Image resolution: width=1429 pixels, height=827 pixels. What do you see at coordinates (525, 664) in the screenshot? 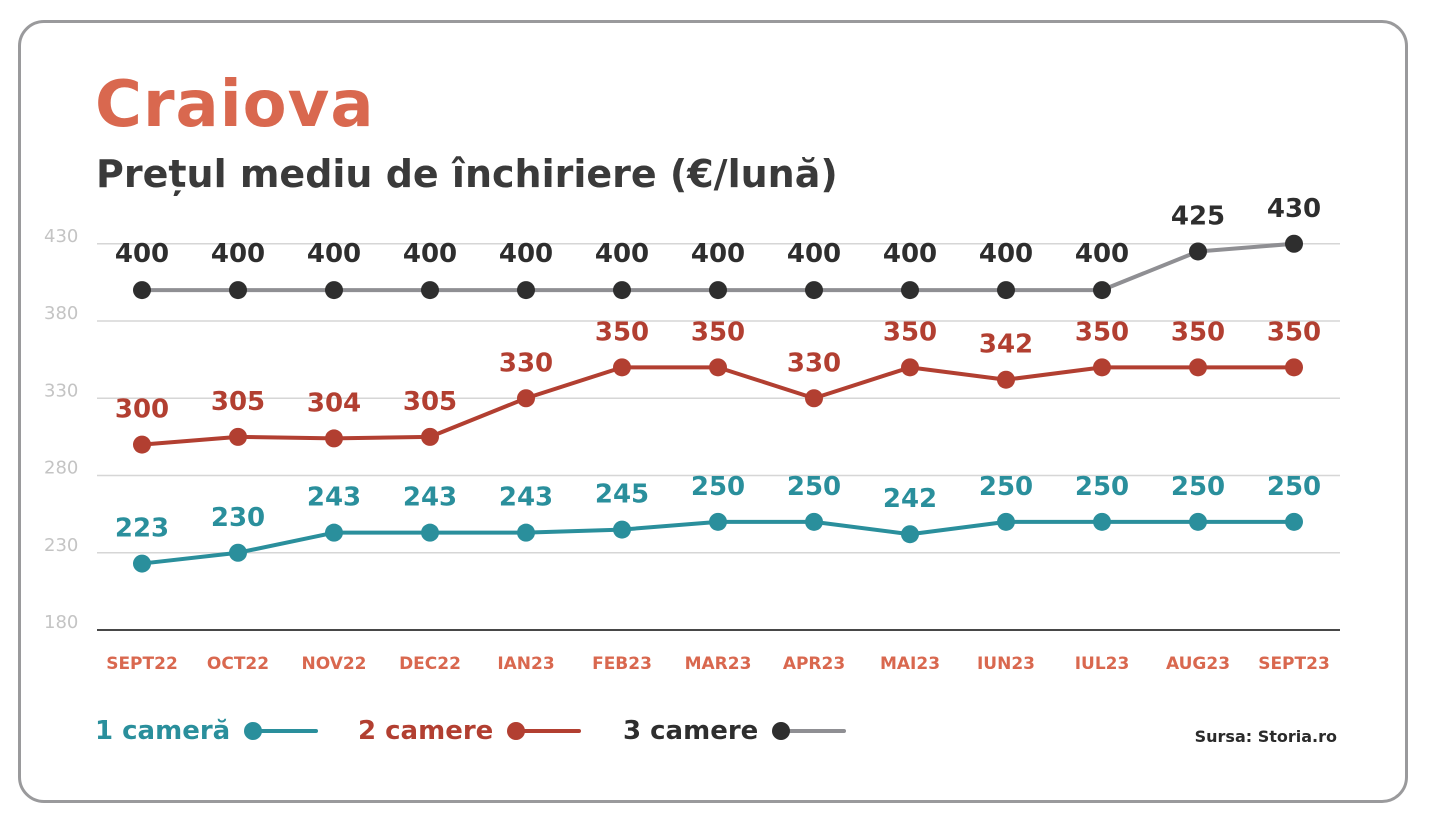
I see `x-tick-label: IAN23` at bounding box center [525, 664].